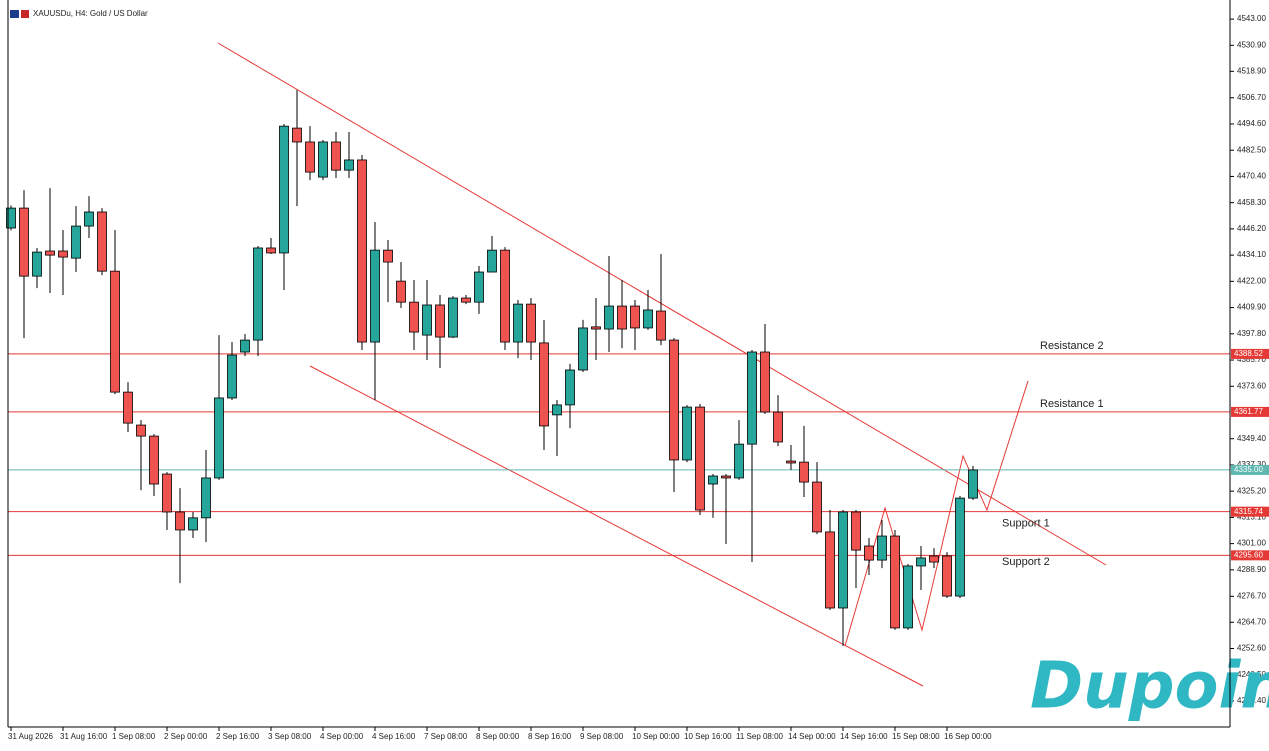 The height and width of the screenshot is (751, 1269). I want to click on y-tick-label: 4397.80, so click(1251, 333).